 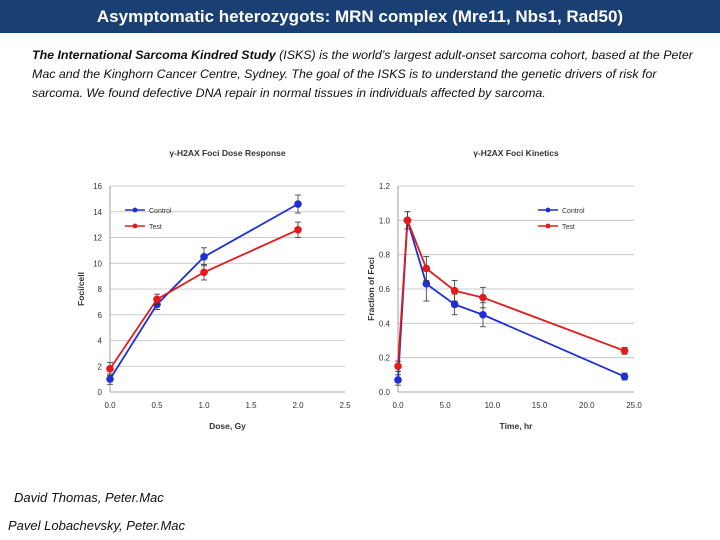 What do you see at coordinates (385, 220) in the screenshot?
I see `y-tick-label: 1.0` at bounding box center [385, 220].